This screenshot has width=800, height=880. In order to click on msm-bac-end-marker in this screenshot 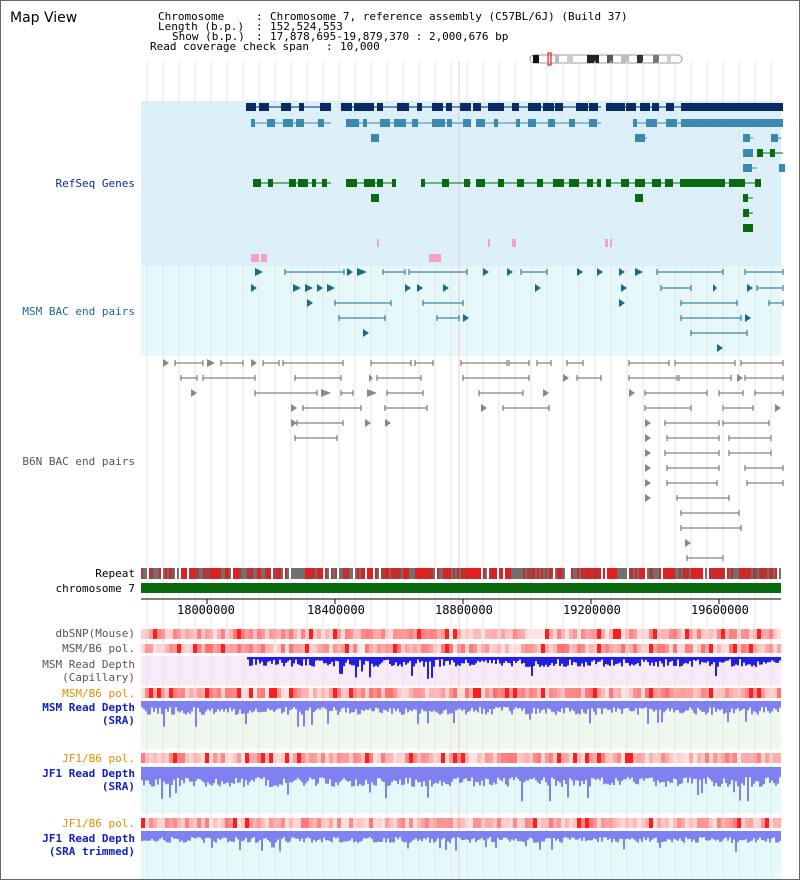, I will do `click(622, 303)`.